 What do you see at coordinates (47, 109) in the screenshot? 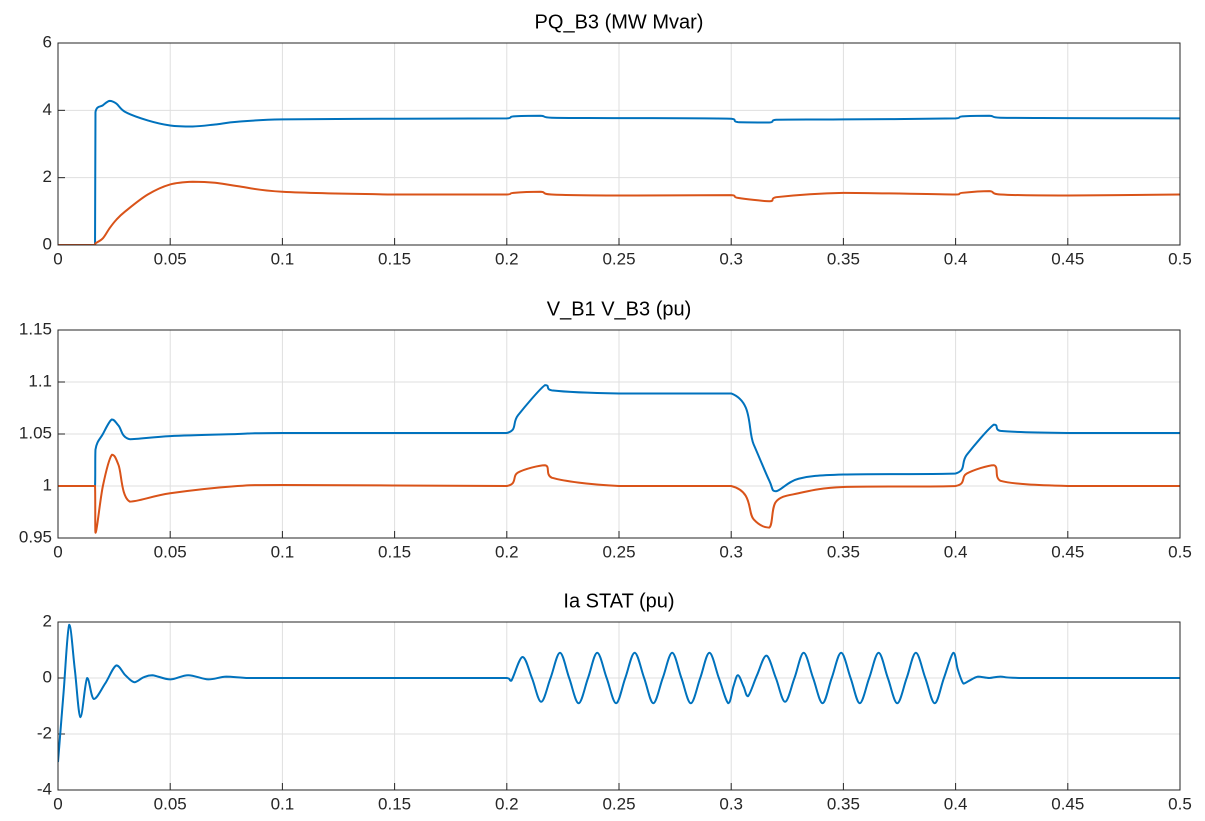
I see `y-tick-label: 4` at bounding box center [47, 109].